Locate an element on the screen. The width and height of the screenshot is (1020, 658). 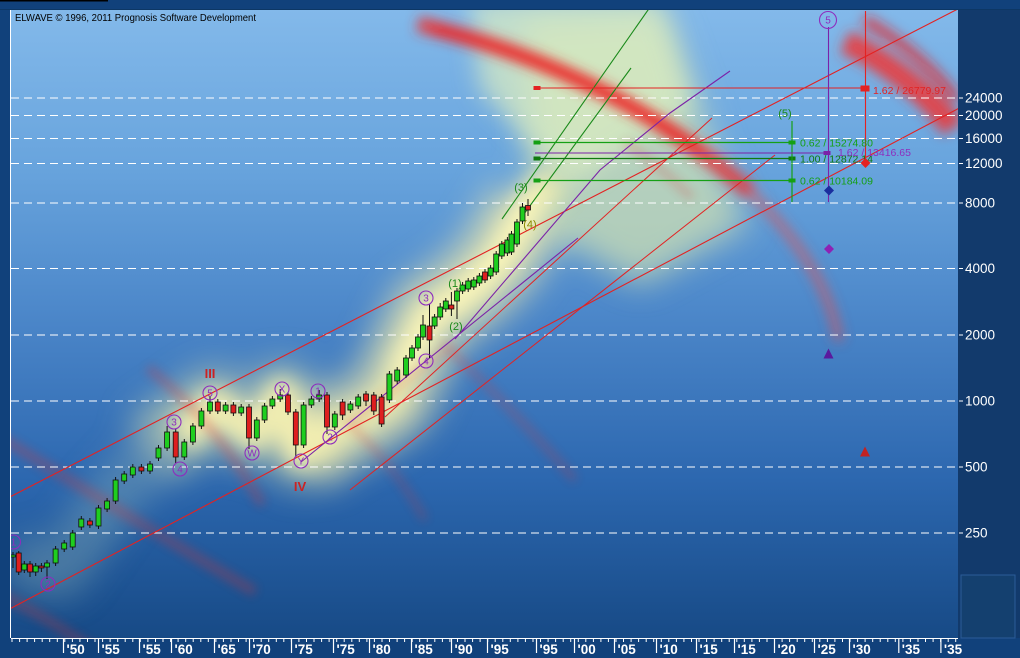
svg-text: 2000 is located at coordinates (980, 335).